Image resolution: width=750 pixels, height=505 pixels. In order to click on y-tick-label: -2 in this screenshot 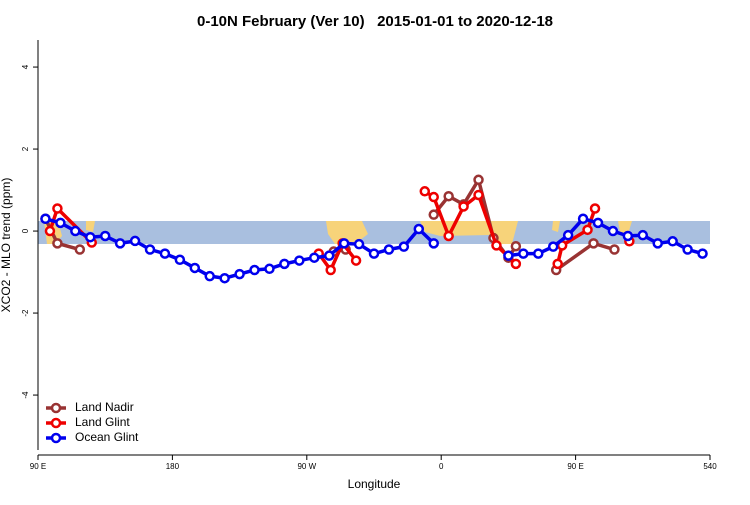, I will do `click(25, 313)`.